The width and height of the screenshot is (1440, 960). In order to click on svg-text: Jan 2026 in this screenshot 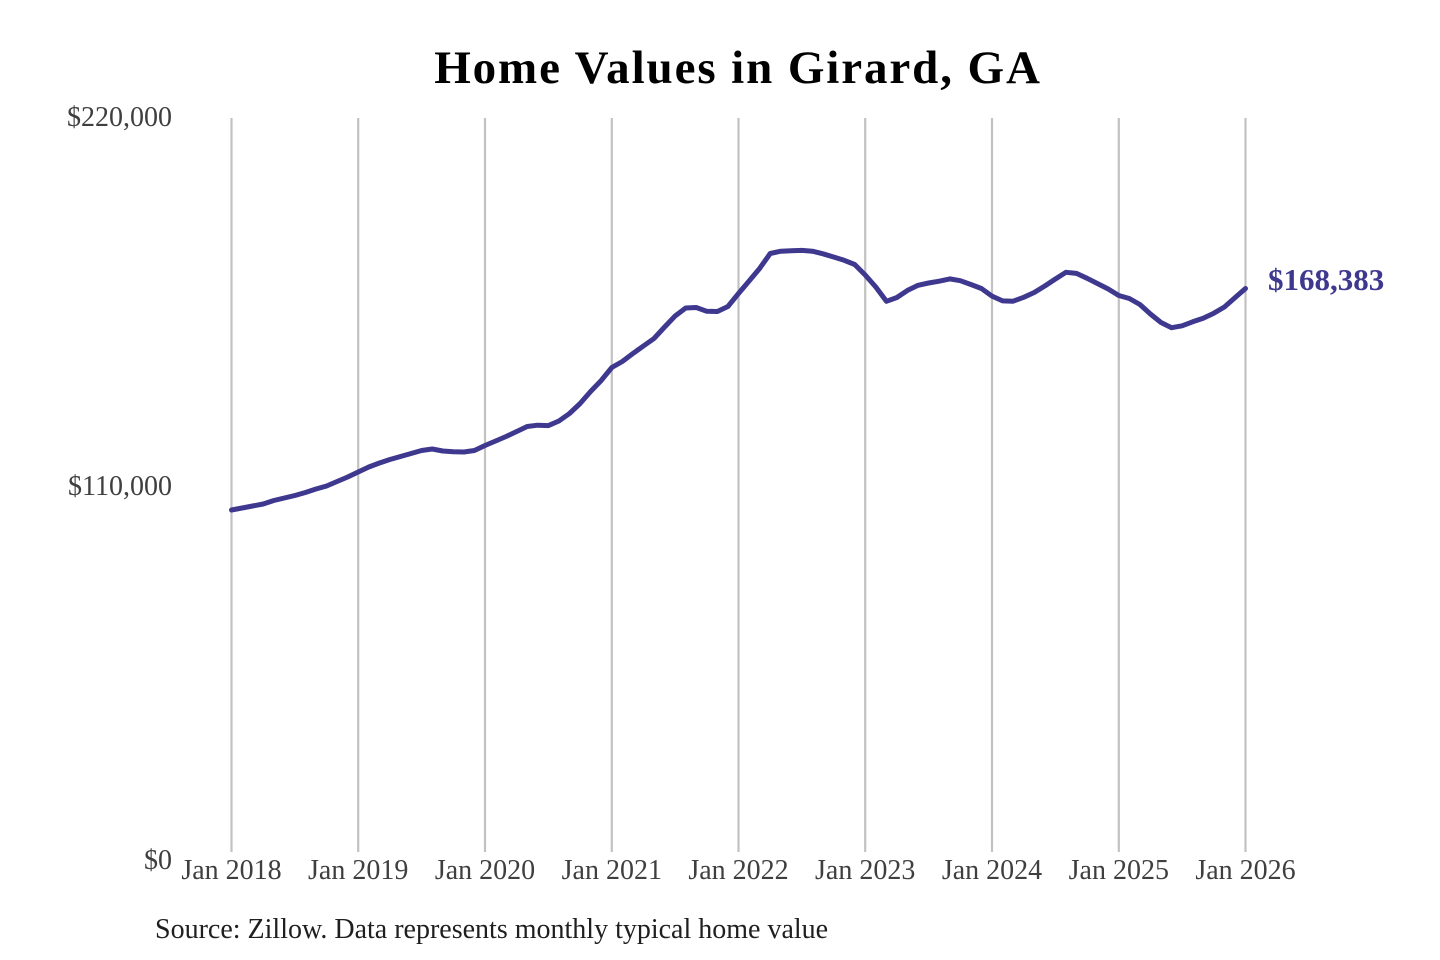, I will do `click(1245, 870)`.